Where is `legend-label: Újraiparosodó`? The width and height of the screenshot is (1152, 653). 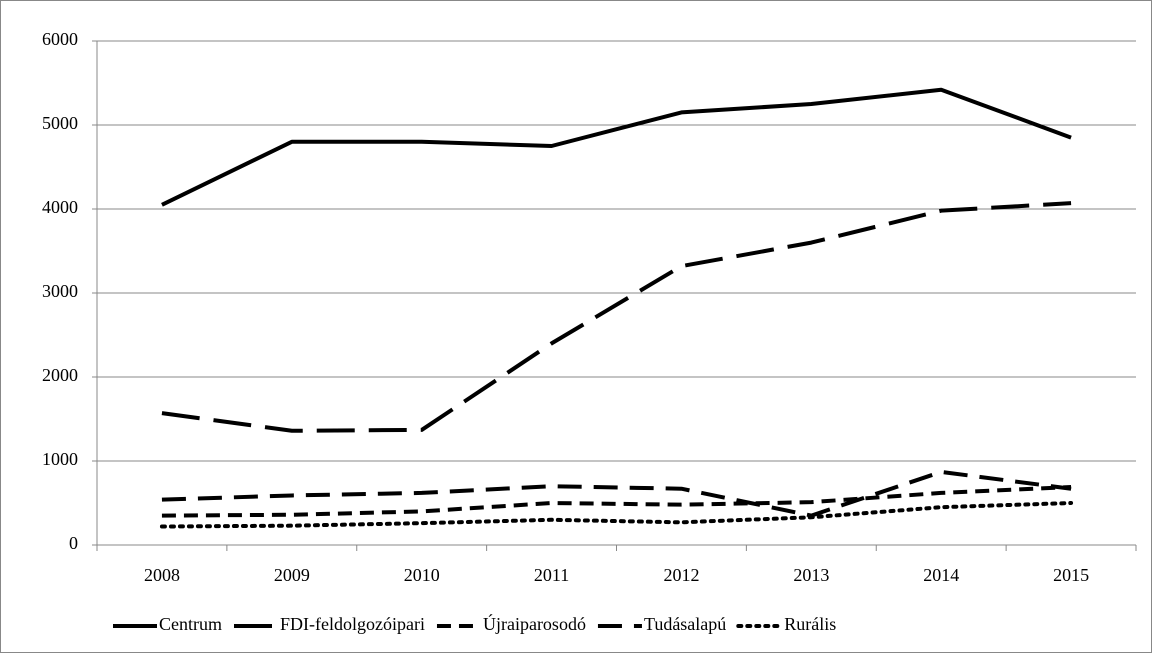
legend-label: Újraiparosodó is located at coordinates (534, 623).